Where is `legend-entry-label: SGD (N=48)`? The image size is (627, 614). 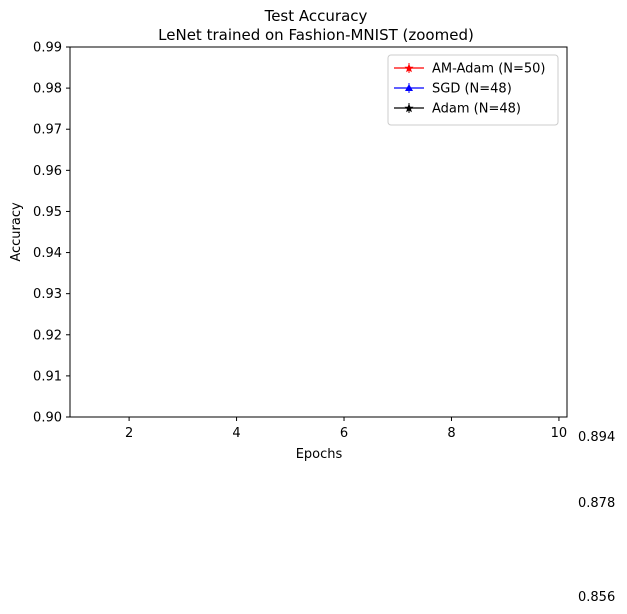
legend-entry-label: SGD (N=48) is located at coordinates (472, 89).